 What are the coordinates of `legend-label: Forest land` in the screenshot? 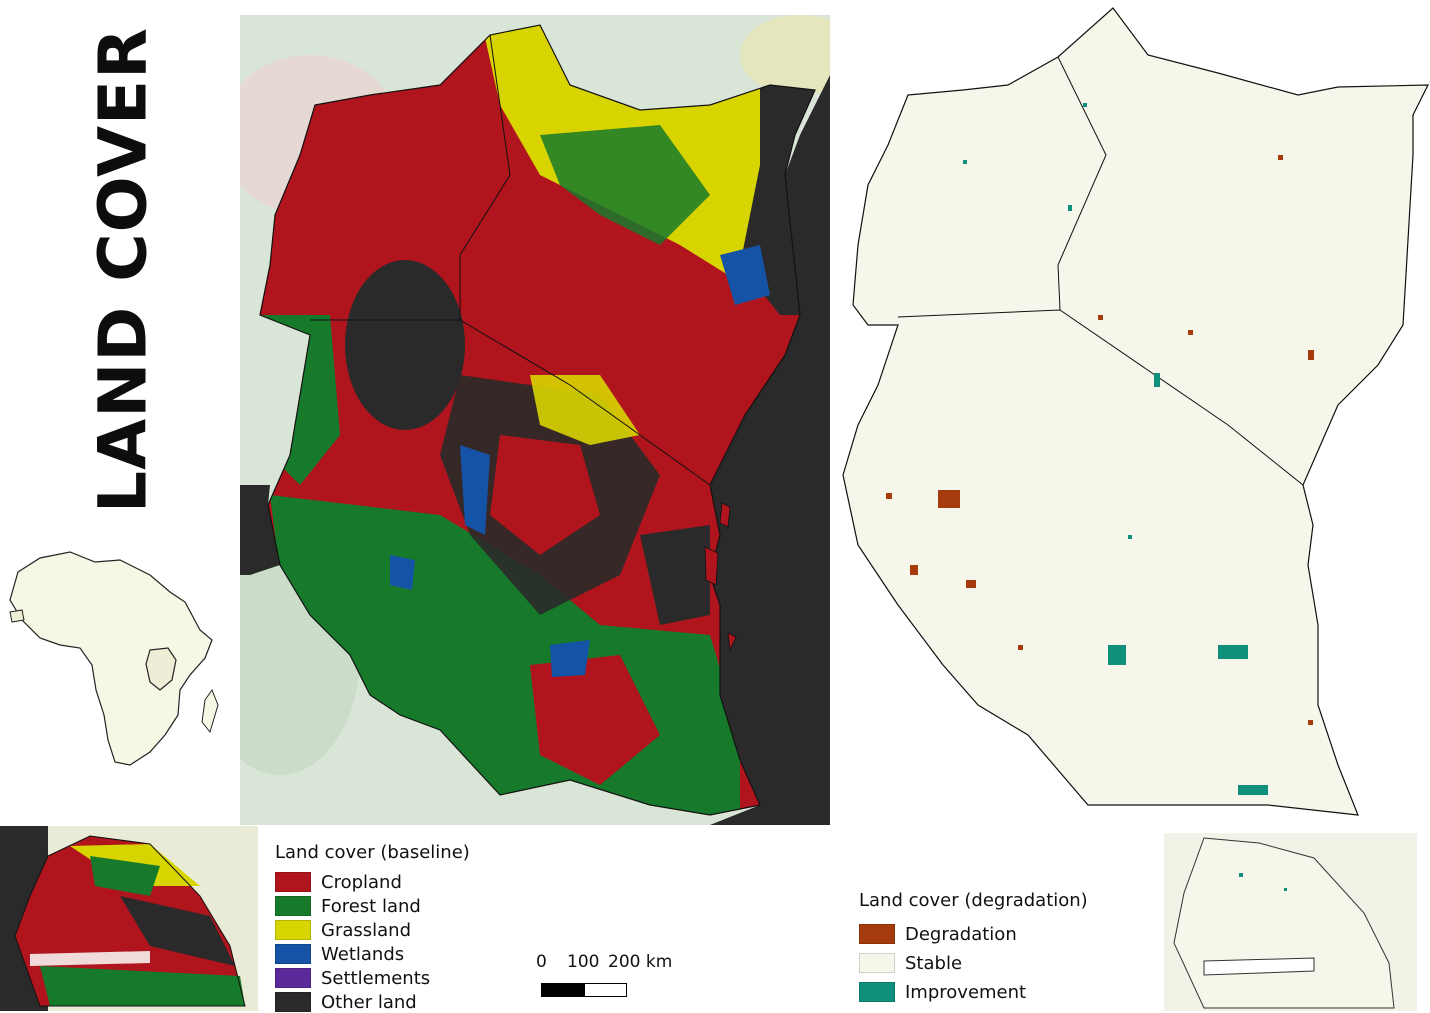 It's located at (371, 906).